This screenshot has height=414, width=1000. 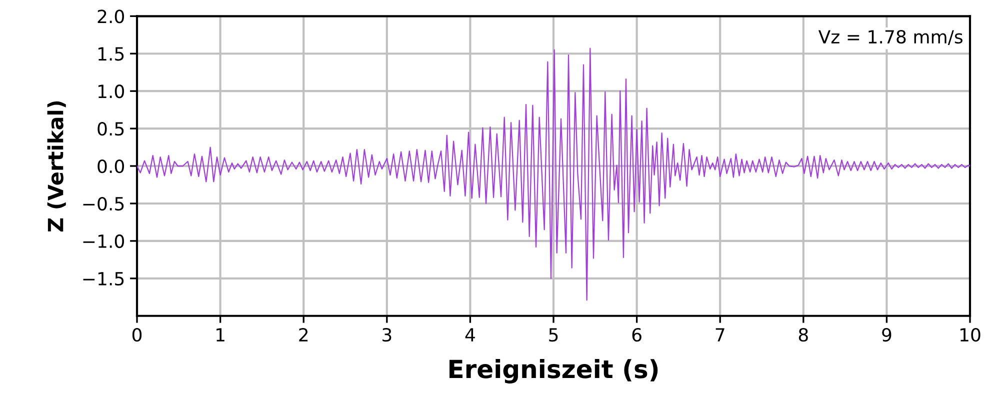 What do you see at coordinates (111, 166) in the screenshot?
I see `y-tick-label: 0.0` at bounding box center [111, 166].